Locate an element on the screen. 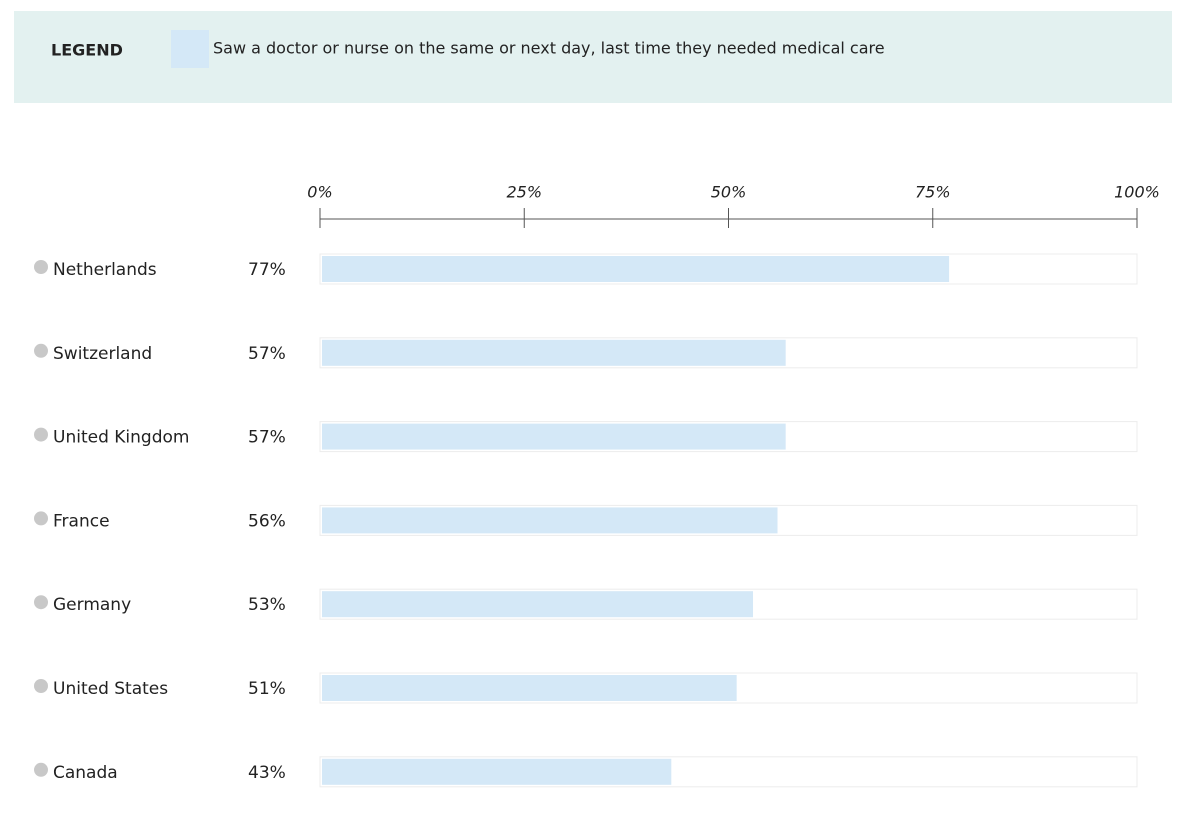  x-tick-label: 0% is located at coordinates (319, 192).